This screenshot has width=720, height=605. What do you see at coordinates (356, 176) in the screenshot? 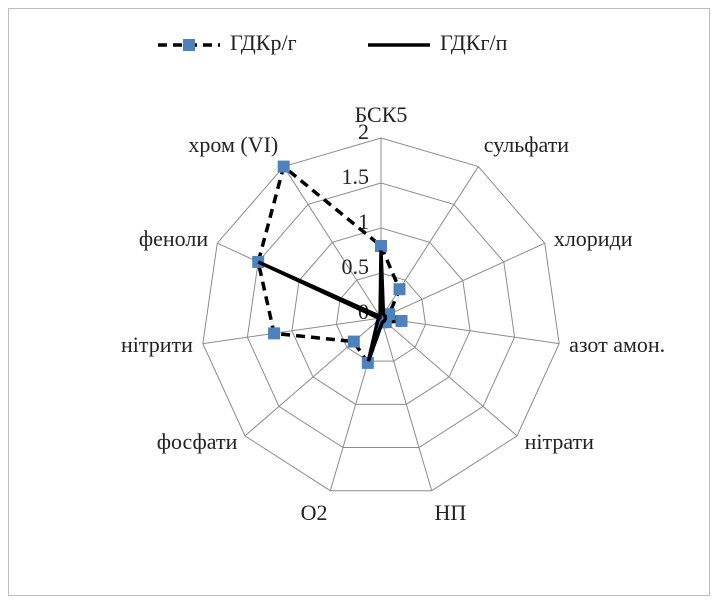
I see `r-tick-label: 1.5` at bounding box center [356, 176].